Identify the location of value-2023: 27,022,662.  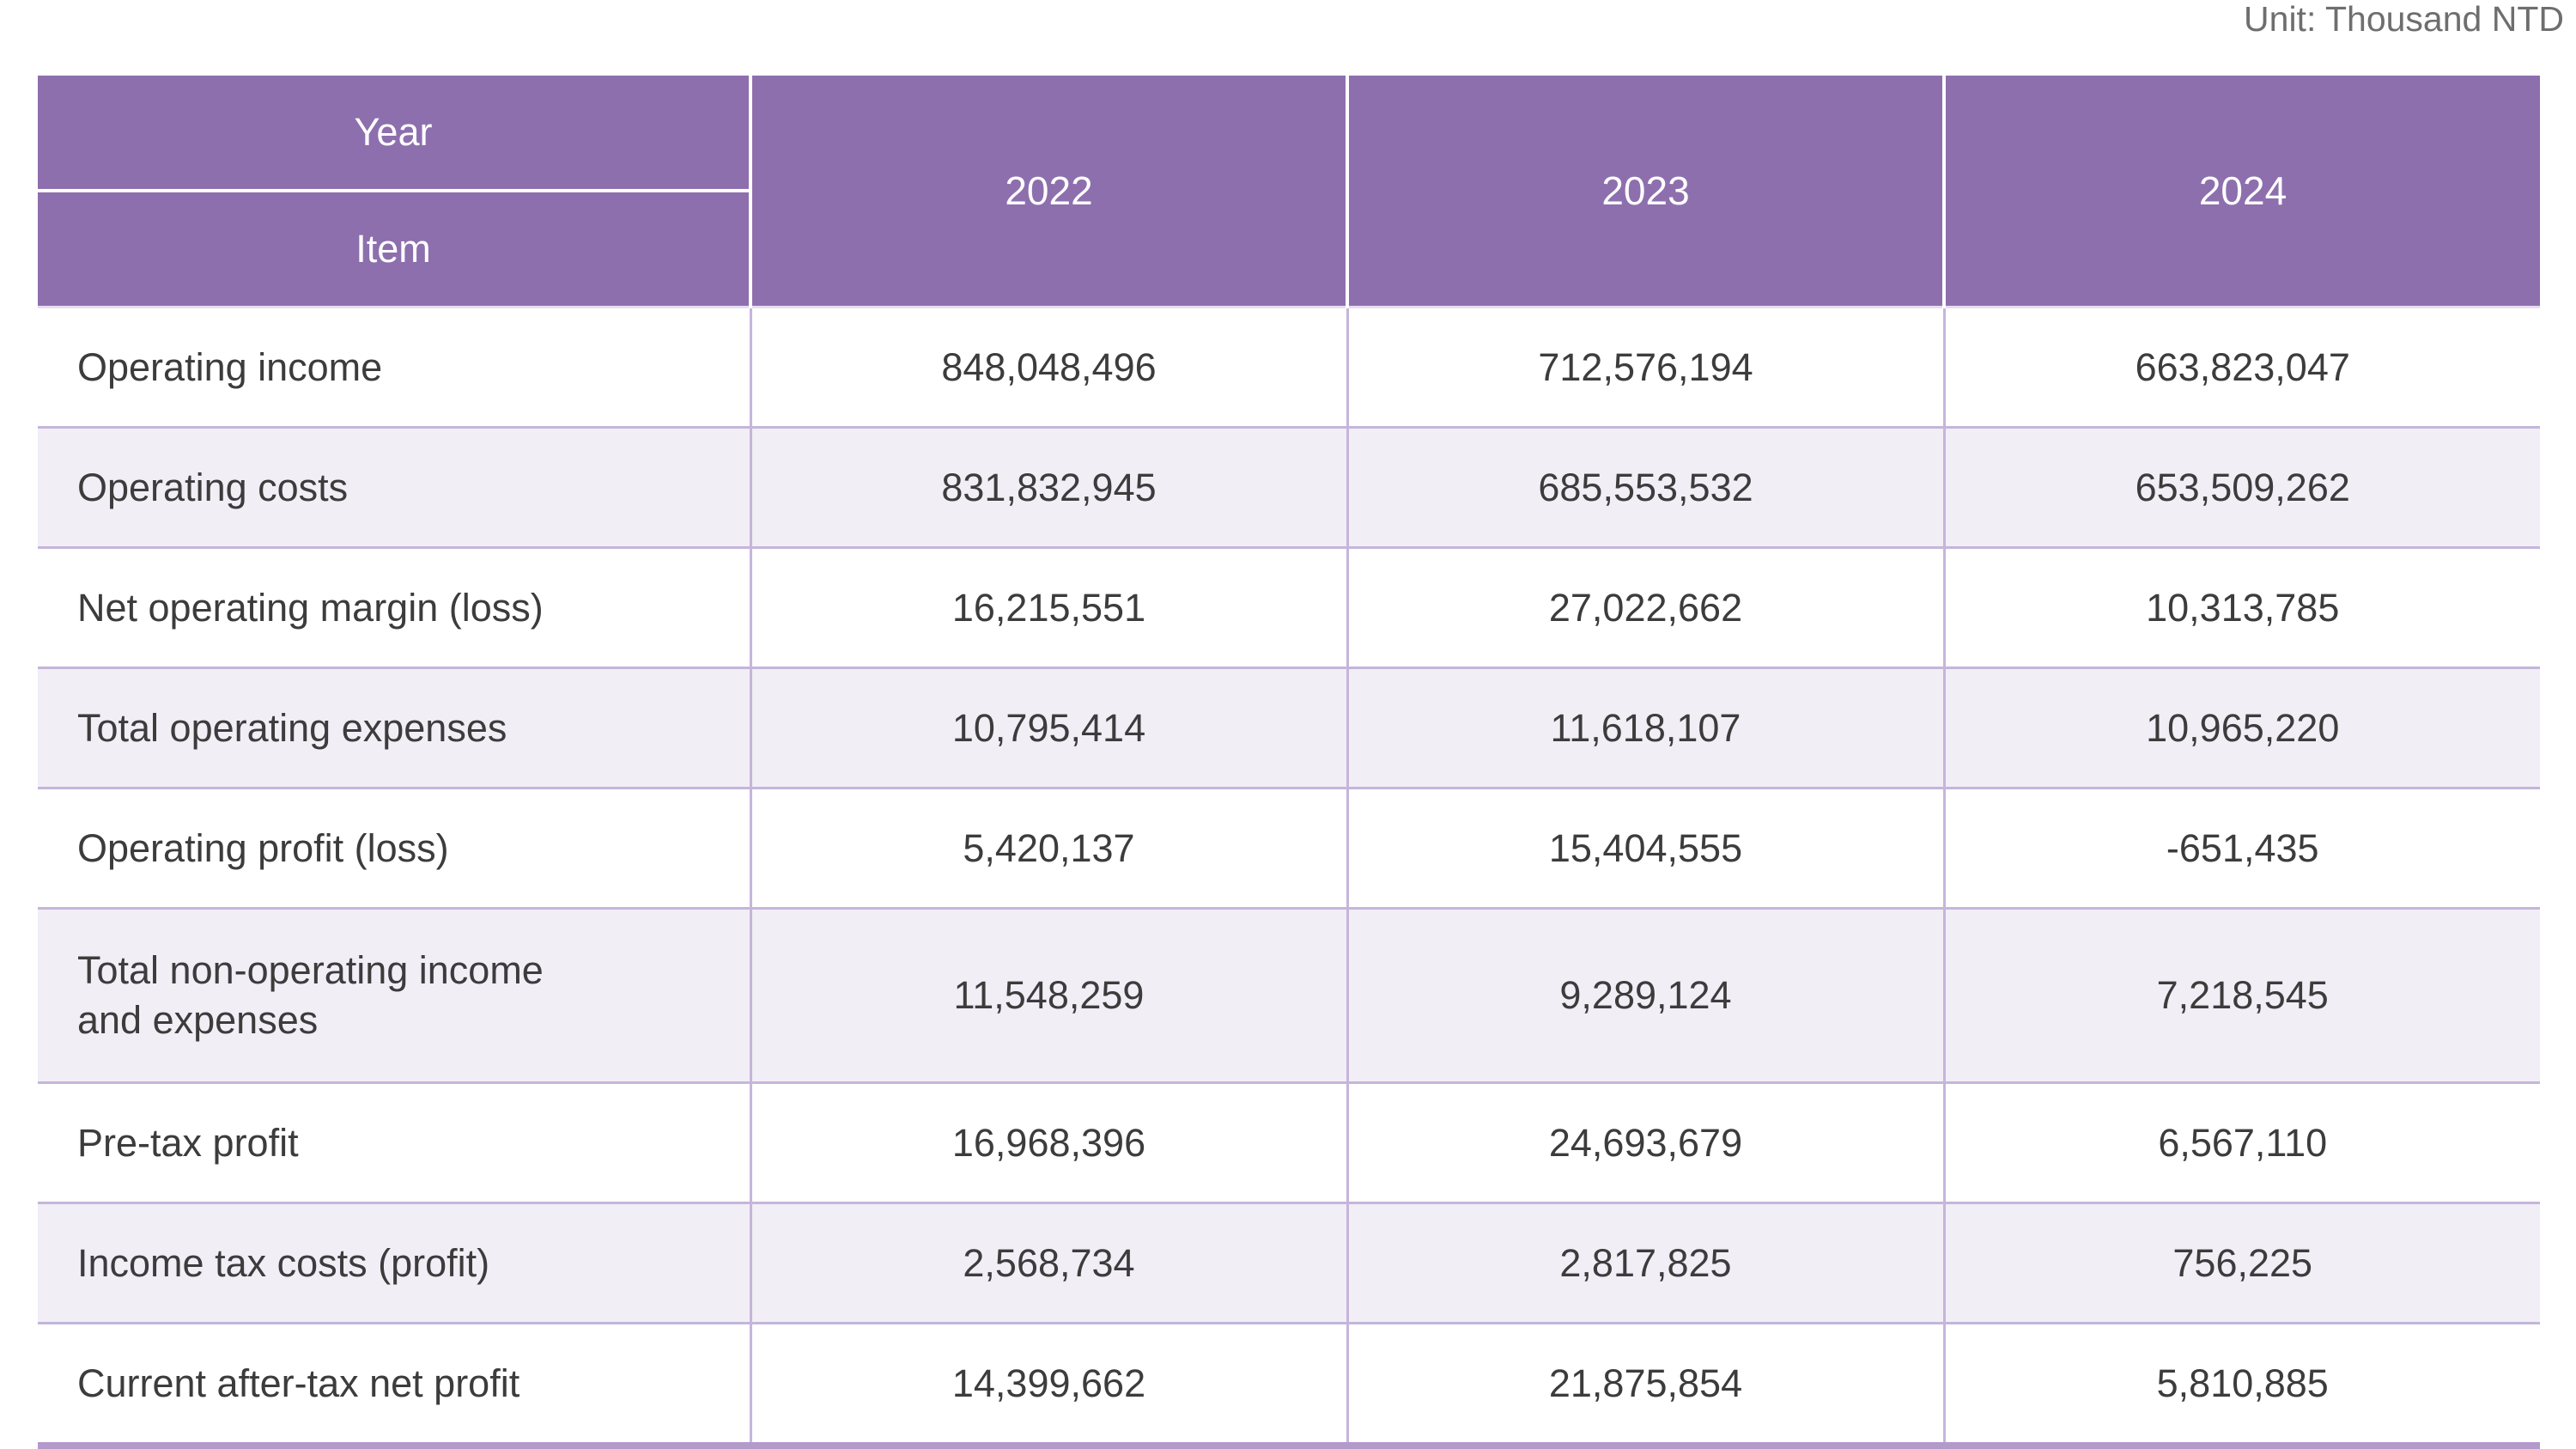
(1645, 607).